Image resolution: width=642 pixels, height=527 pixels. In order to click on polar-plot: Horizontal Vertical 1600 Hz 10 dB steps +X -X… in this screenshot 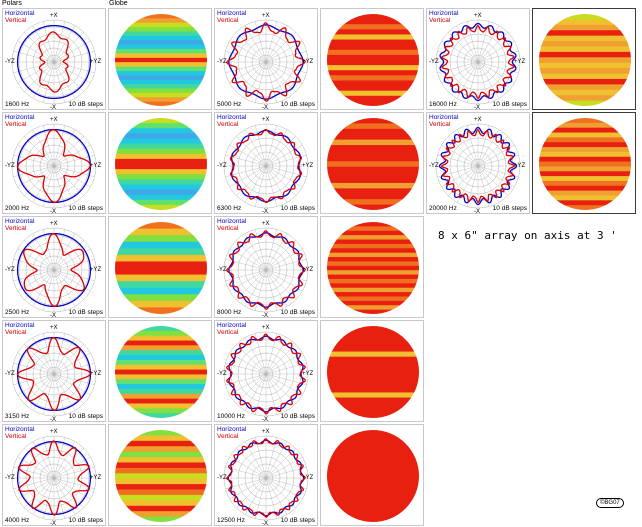, I will do `click(54, 59)`.